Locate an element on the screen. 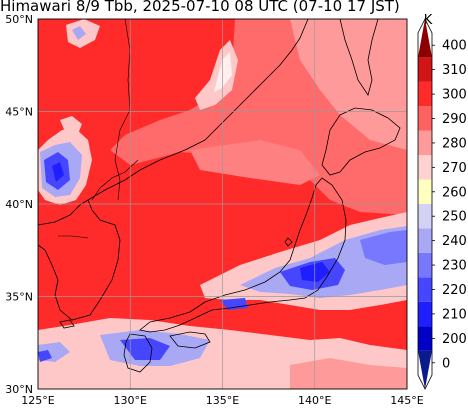 The width and height of the screenshot is (468, 409). lon-tick-label: 130°E is located at coordinates (130, 400).